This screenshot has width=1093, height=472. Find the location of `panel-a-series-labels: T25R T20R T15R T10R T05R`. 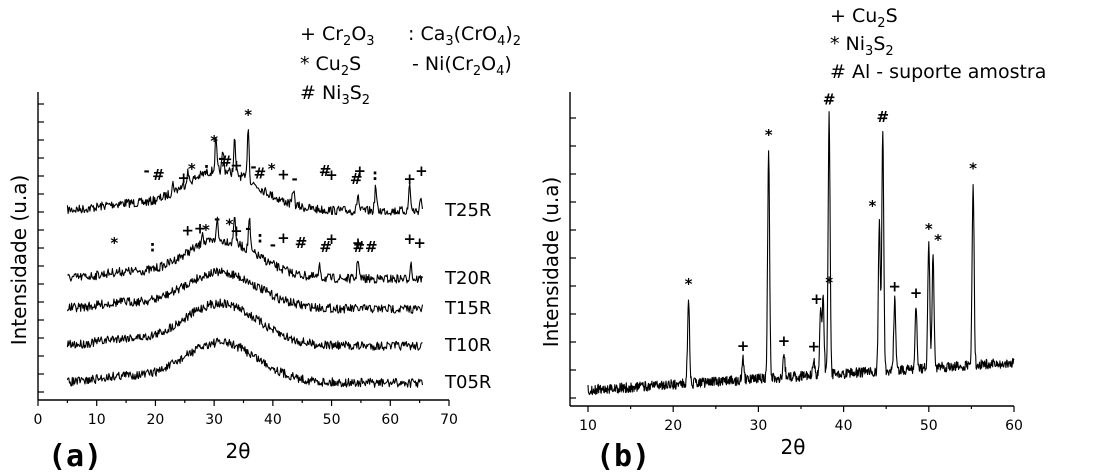

panel-a-series-labels: T25R T20R T15R T10R T05R is located at coordinates (467, 296).